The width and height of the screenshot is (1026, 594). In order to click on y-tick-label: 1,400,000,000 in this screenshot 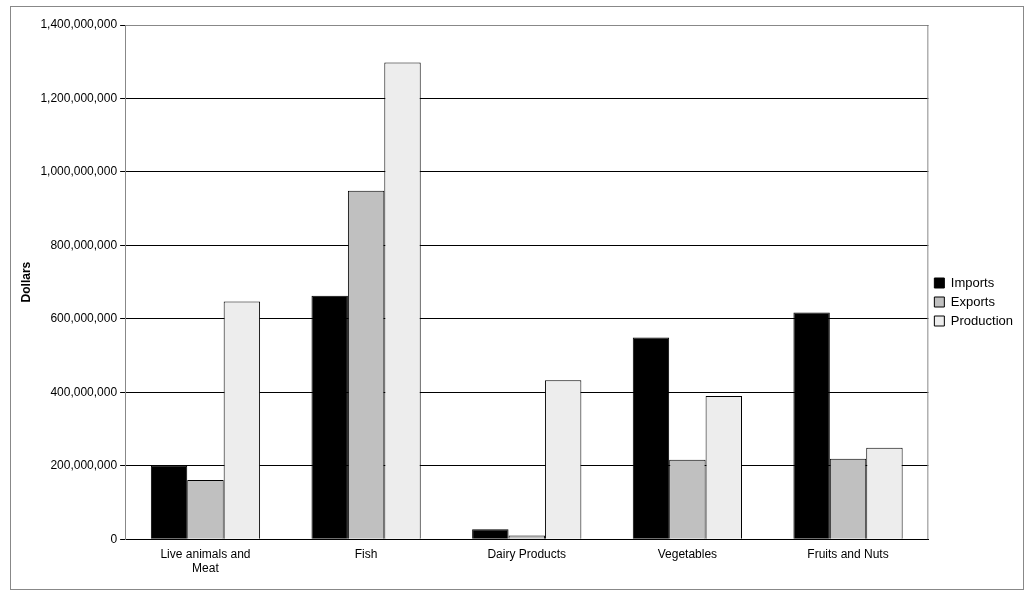, I will do `click(79, 24)`.